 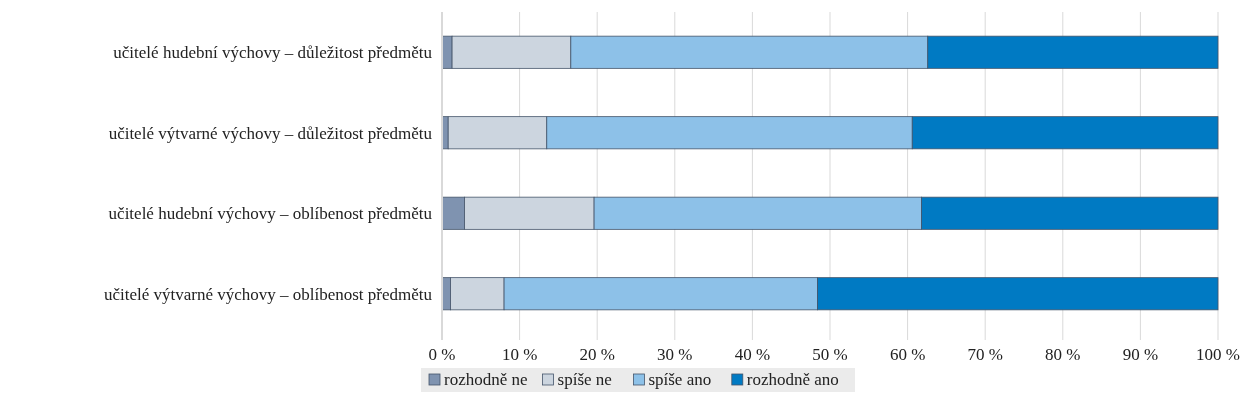 I want to click on legend-label: rozhodně ano, so click(x=792, y=379).